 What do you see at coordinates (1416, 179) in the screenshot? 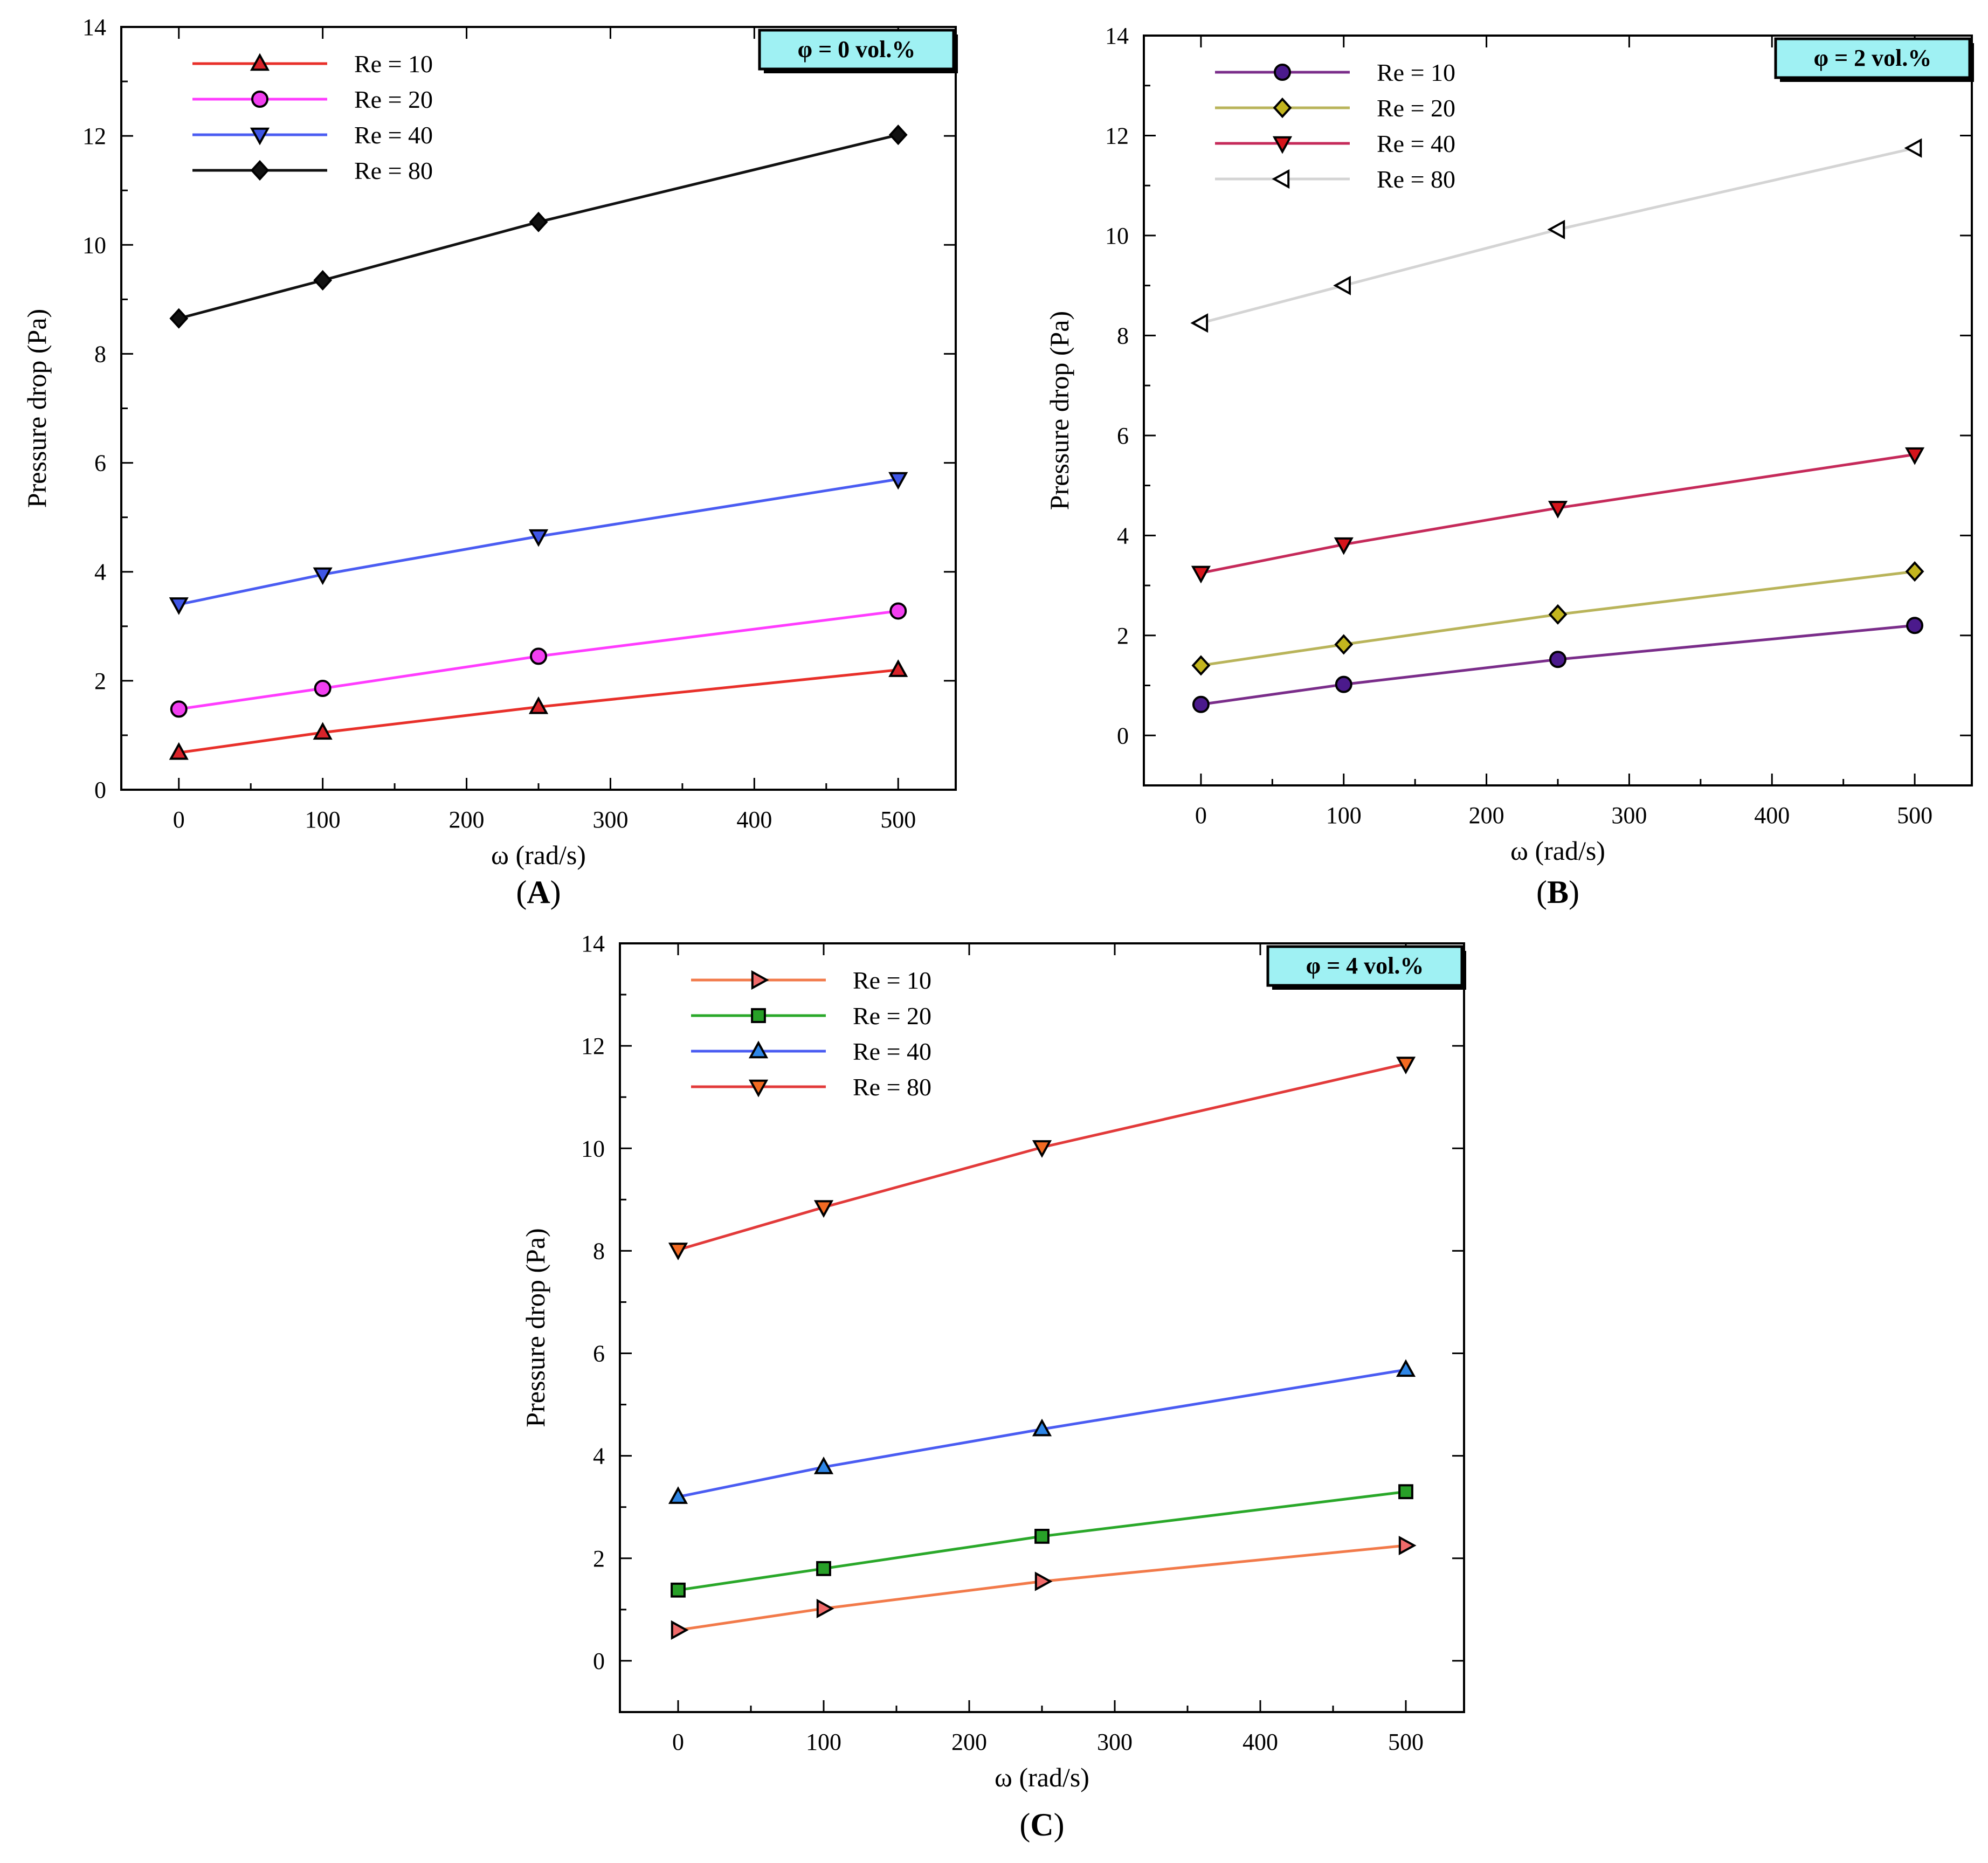
I see `legend-label: Re = 80` at bounding box center [1416, 179].